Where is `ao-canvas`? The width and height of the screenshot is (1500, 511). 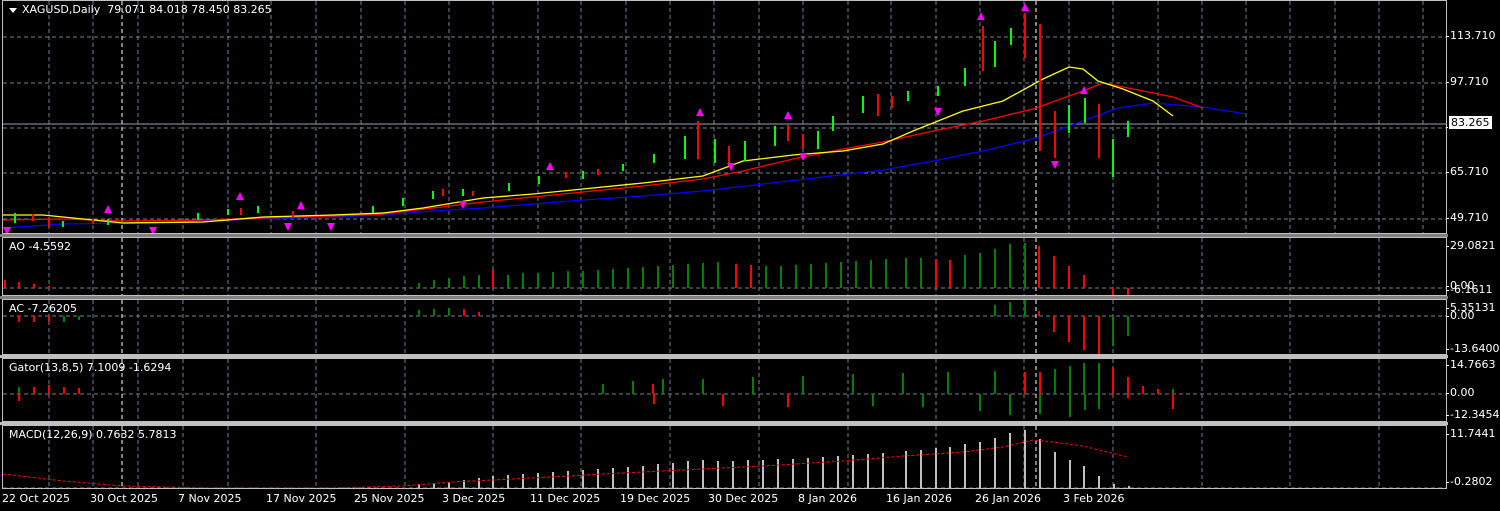 ao-canvas is located at coordinates (724, 266).